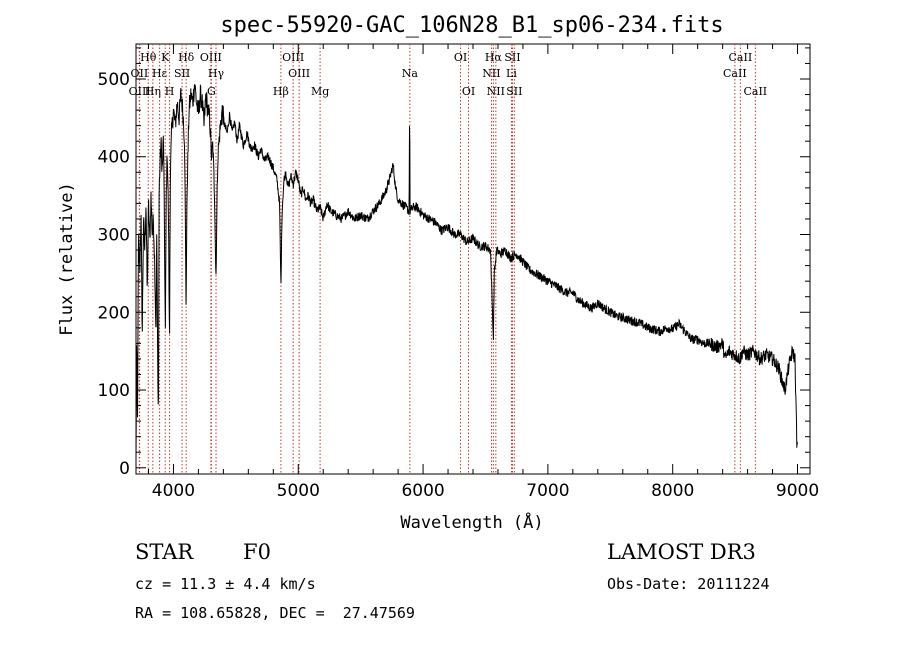 The width and height of the screenshot is (900, 649). Describe the element at coordinates (114, 391) in the screenshot. I see `y-tick-label: 100` at that location.